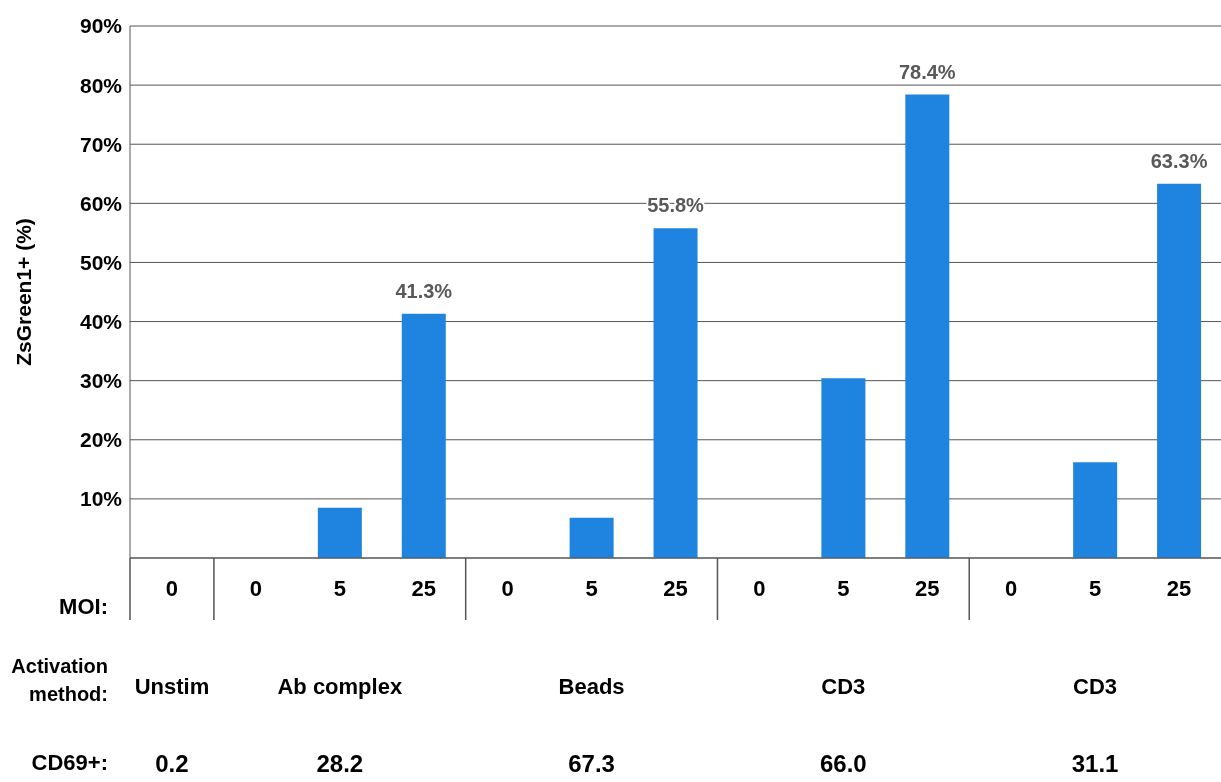 The height and width of the screenshot is (782, 1221). What do you see at coordinates (172, 763) in the screenshot?
I see `text: 0.2` at bounding box center [172, 763].